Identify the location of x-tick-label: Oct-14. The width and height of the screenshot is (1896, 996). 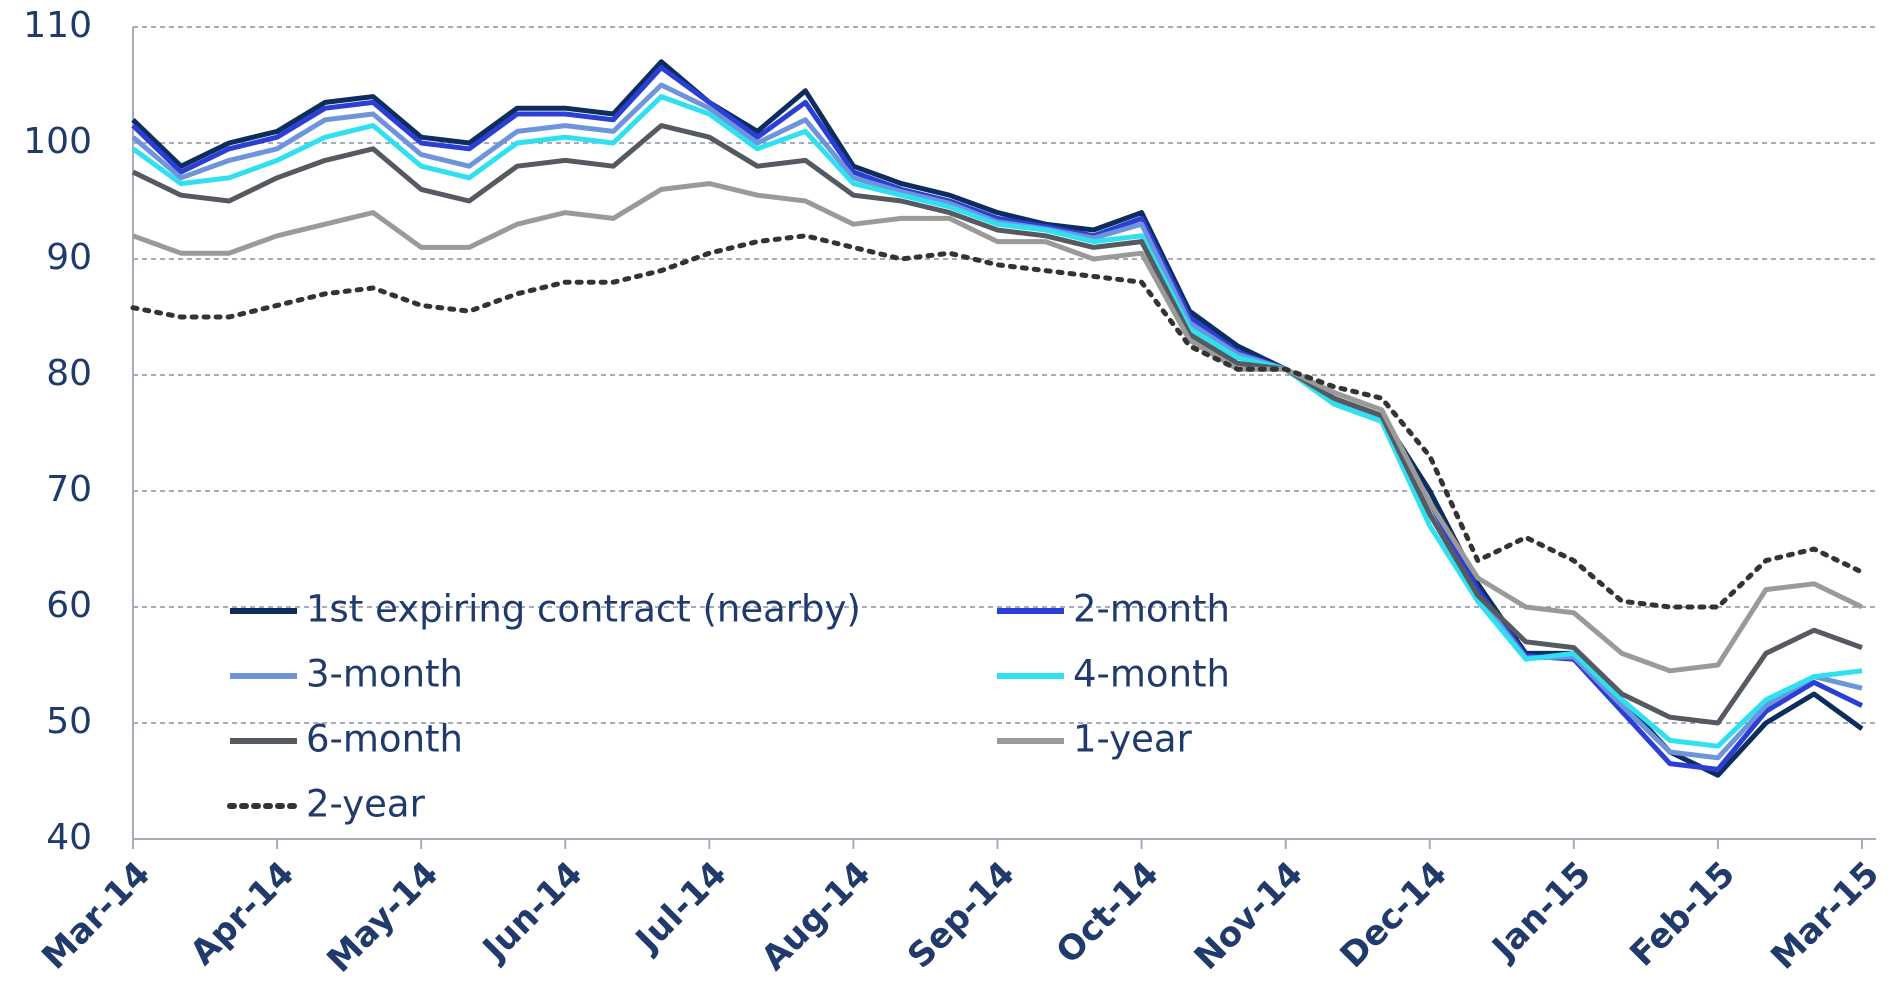
(1108, 913).